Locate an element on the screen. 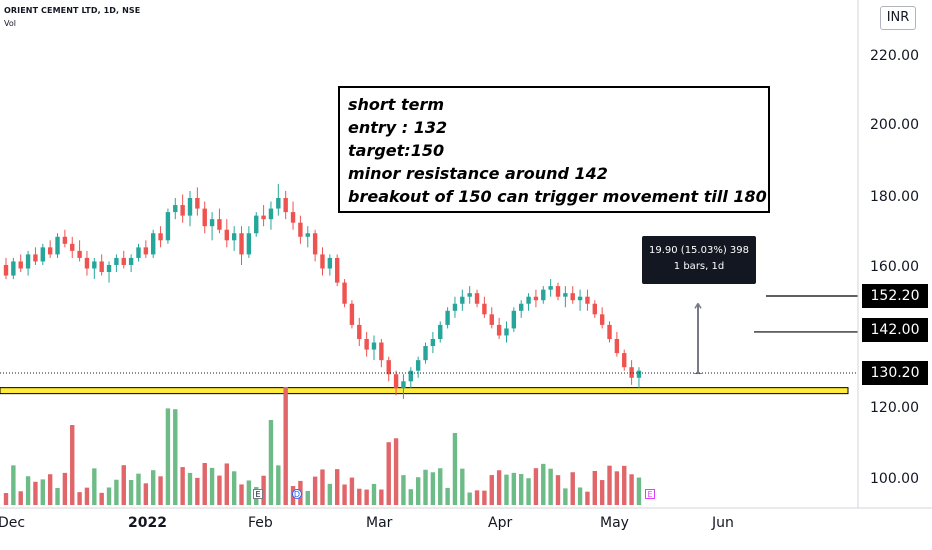  volume-bars is located at coordinates (322, 446).